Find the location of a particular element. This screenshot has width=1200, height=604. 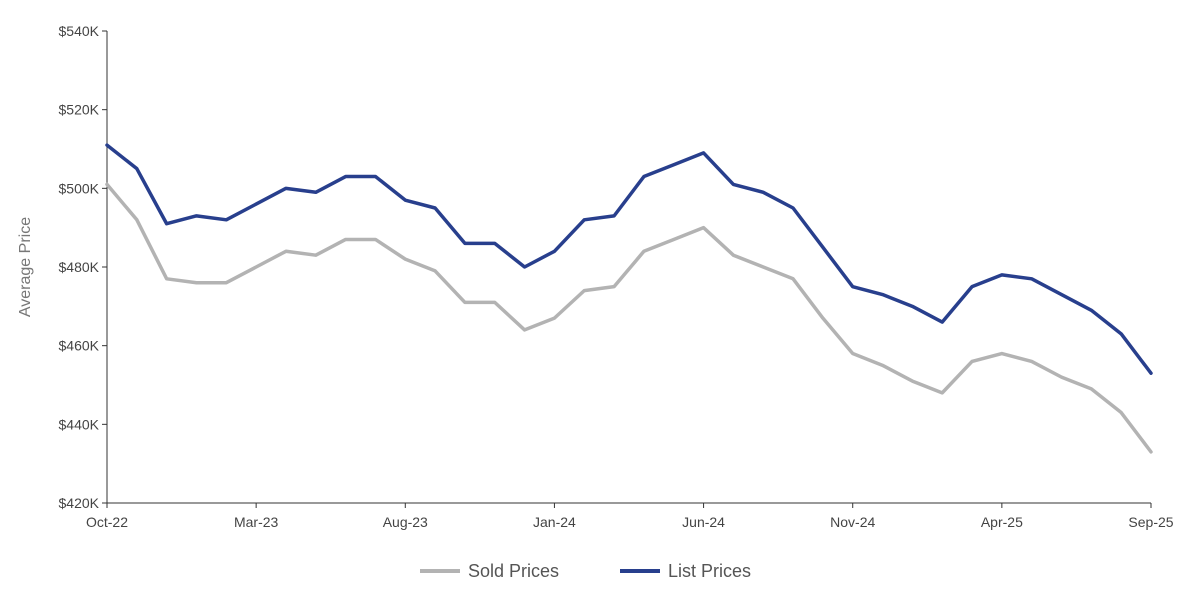

y-axis-title: Average Price is located at coordinates (25, 267).